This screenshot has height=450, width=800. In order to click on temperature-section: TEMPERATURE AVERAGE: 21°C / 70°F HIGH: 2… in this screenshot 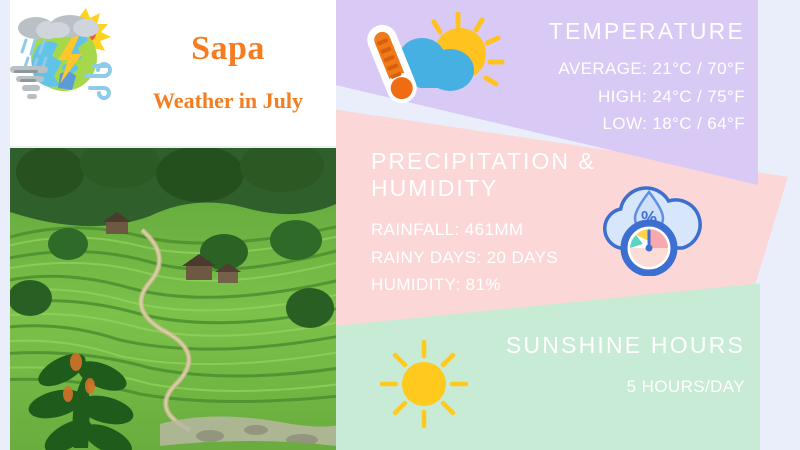, I will do `click(587, 78)`.